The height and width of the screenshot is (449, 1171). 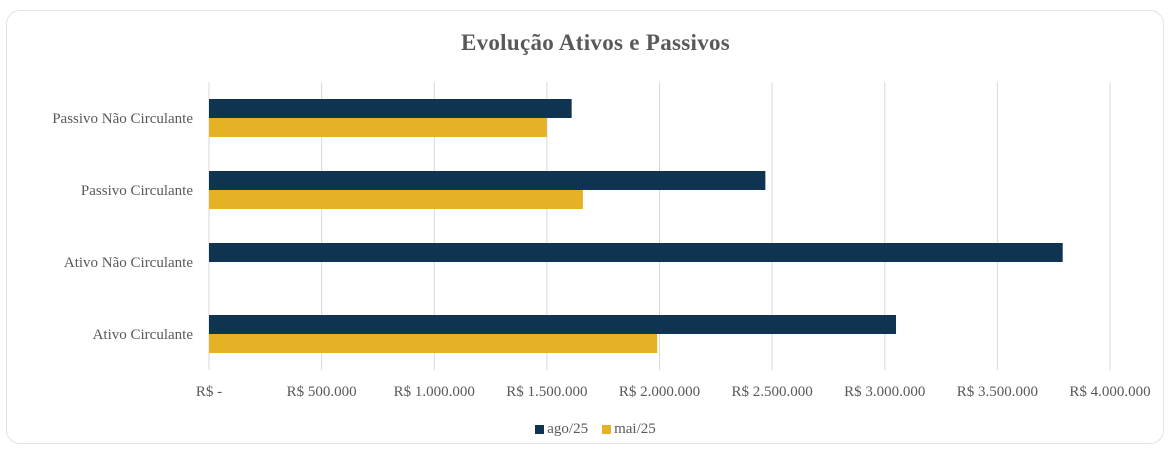 I want to click on legend-item-ago25: ago/25, so click(x=561, y=429).